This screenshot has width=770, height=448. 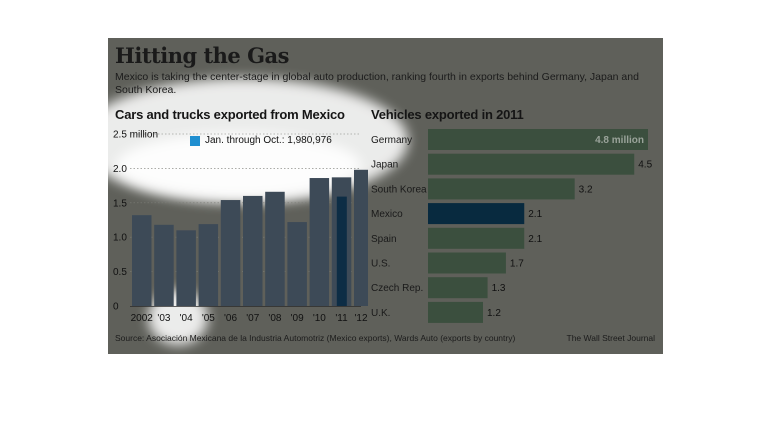 What do you see at coordinates (120, 169) in the screenshot?
I see `y-tick-label: 2.0` at bounding box center [120, 169].